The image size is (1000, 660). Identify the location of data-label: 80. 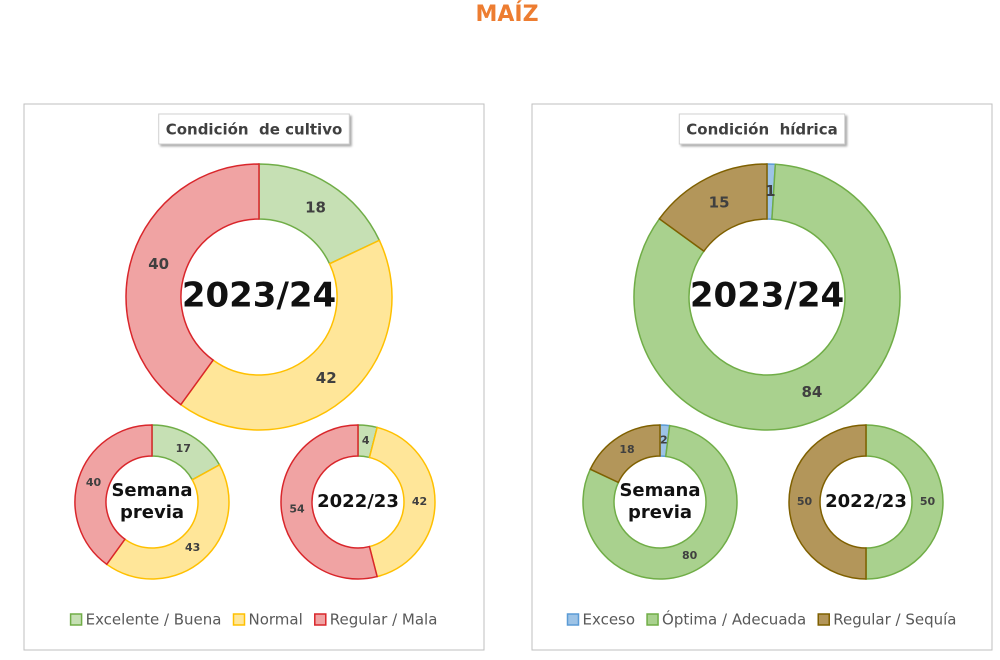
(690, 555).